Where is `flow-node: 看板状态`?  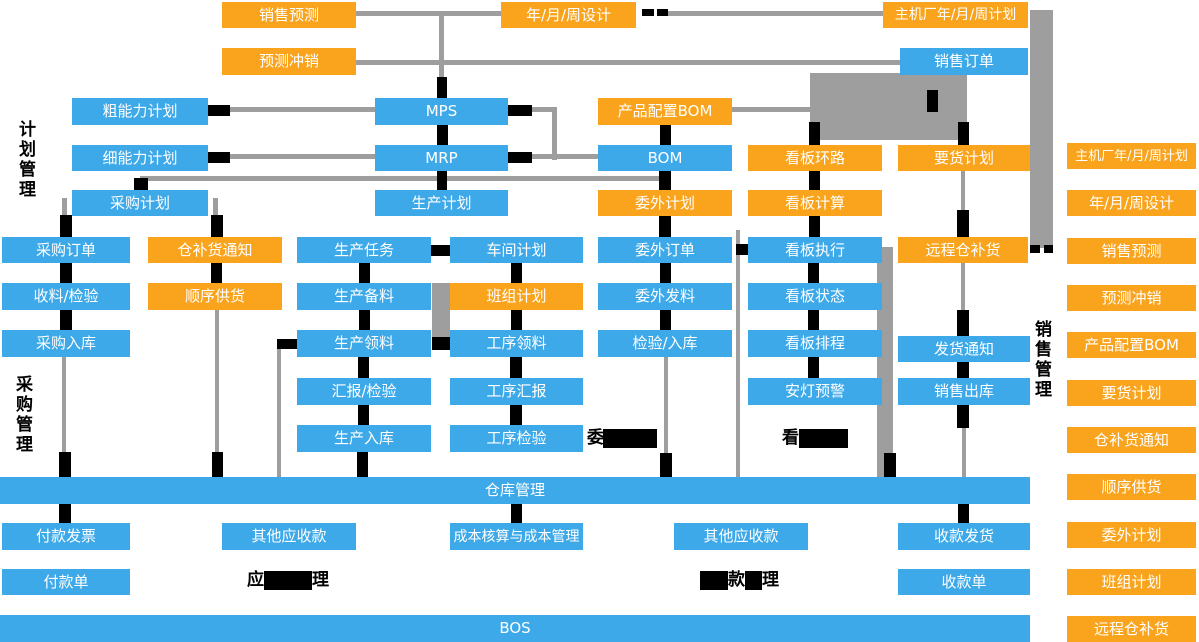 flow-node: 看板状态 is located at coordinates (815, 296).